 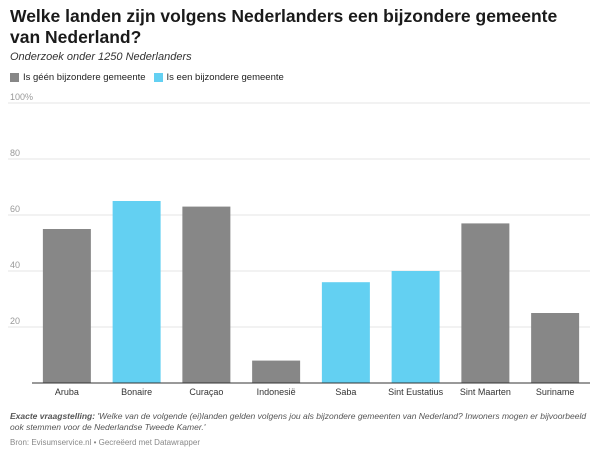 I want to click on x-tick-label: Curaçao, so click(x=206, y=392).